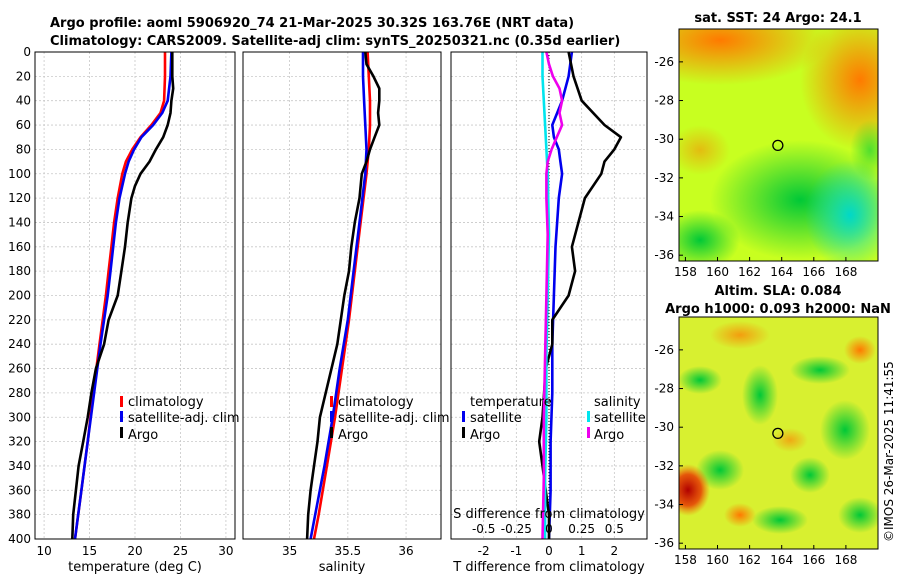 The width and height of the screenshot is (900, 580). Describe the element at coordinates (889, 451) in the screenshot. I see `imos-credit: ©IMOS 26-Mar-2025 11:41:55` at that location.